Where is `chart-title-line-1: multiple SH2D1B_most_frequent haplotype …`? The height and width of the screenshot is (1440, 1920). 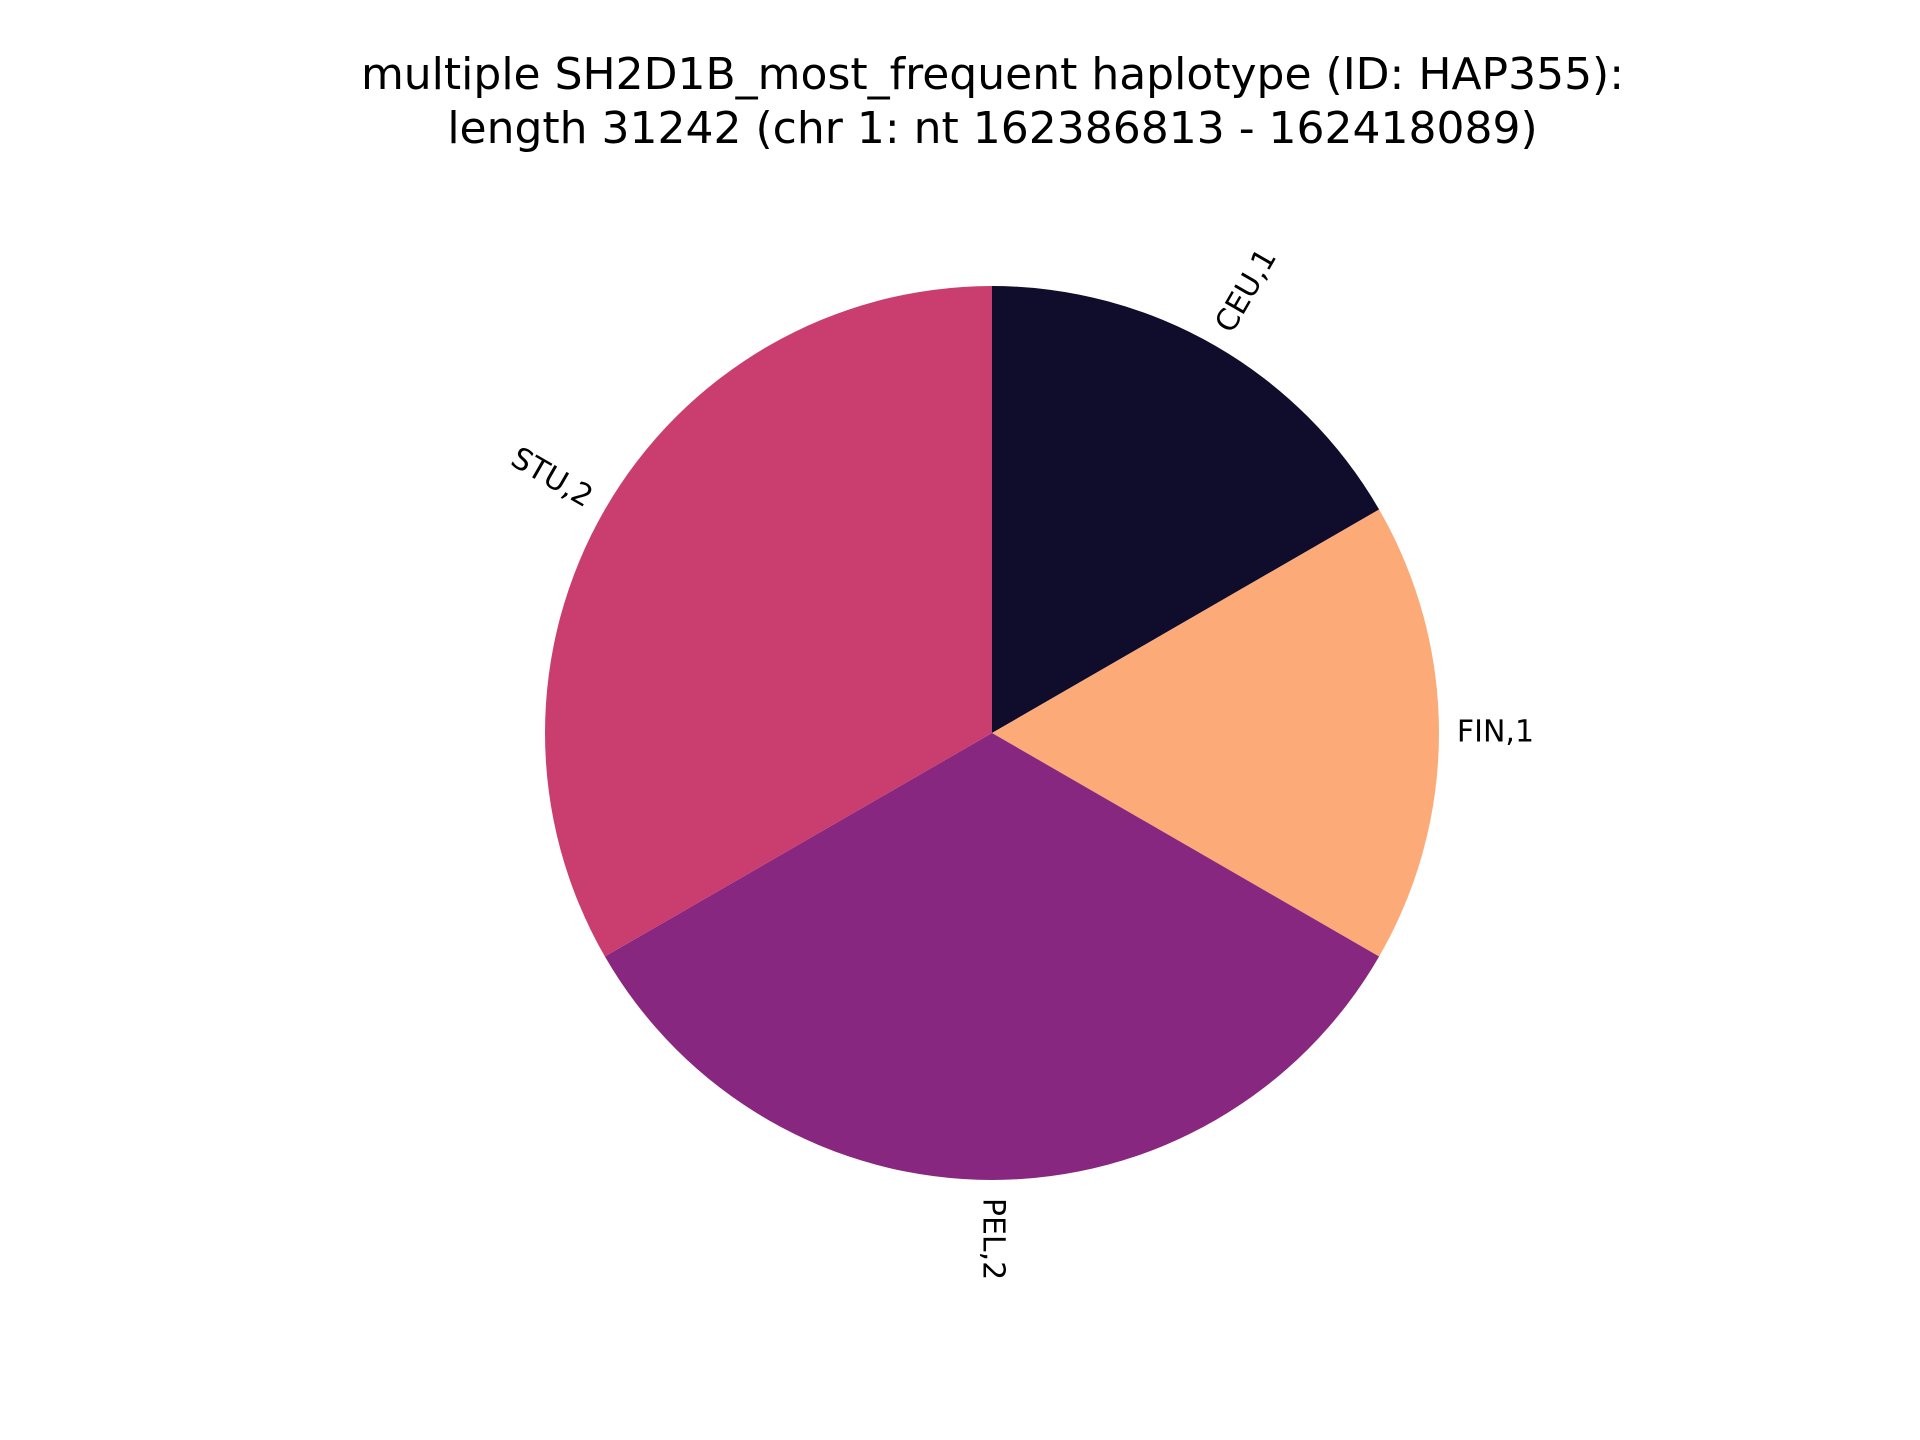
chart-title-line-1: multiple SH2D1B_most_frequent haplotype … is located at coordinates (992, 74).